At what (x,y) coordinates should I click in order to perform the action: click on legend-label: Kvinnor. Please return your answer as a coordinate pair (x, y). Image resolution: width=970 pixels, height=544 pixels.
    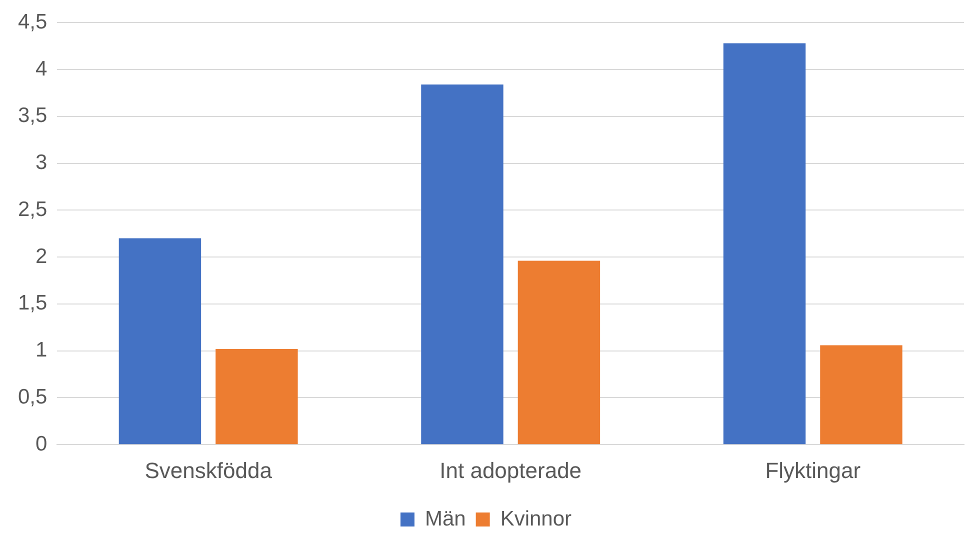
    Looking at the image, I should click on (536, 518).